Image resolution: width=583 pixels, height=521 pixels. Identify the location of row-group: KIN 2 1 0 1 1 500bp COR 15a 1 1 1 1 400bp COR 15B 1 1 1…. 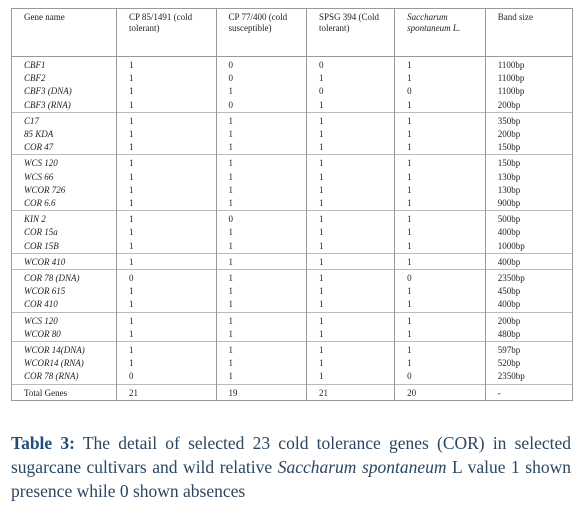
(292, 232).